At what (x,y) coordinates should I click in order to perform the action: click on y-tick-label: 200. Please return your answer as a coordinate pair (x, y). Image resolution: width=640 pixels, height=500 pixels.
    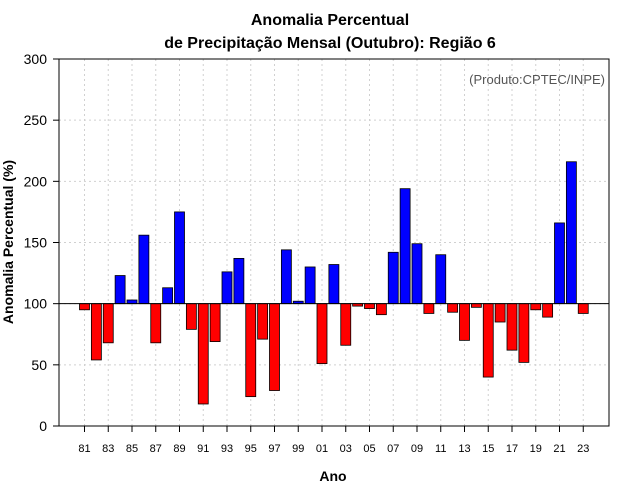
    Looking at the image, I should click on (36, 181).